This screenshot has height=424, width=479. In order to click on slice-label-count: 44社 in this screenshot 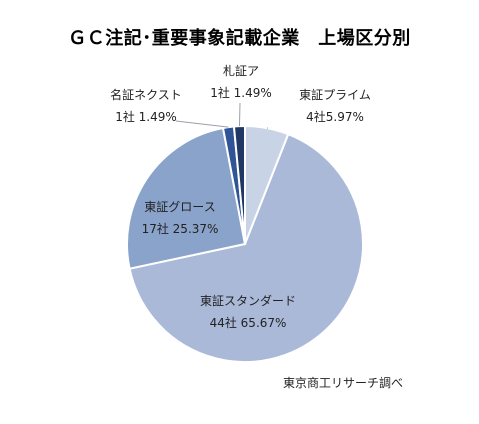, I will do `click(223, 323)`.